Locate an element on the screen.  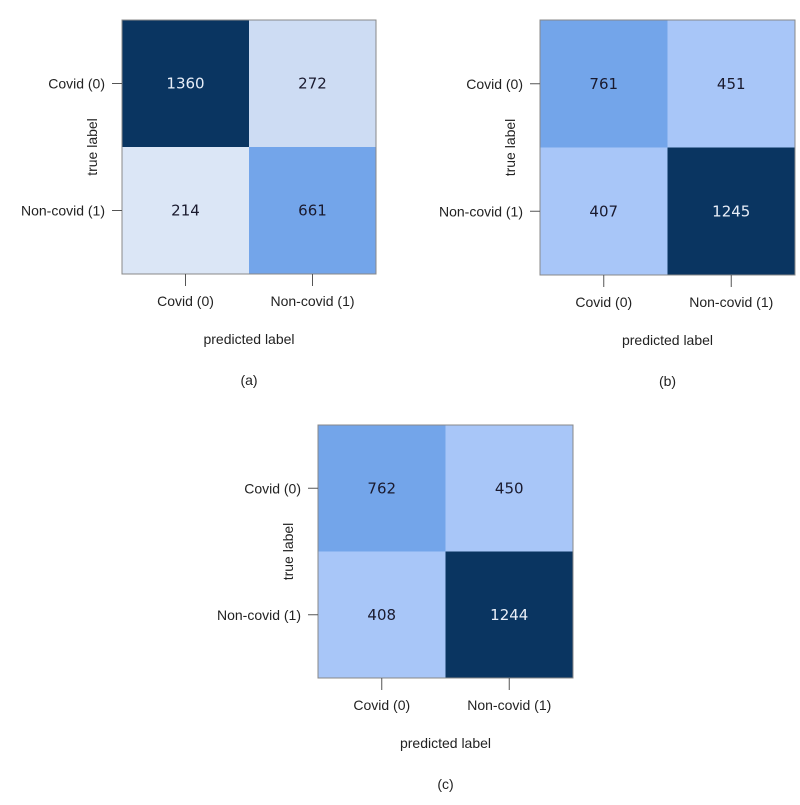
cell-value-label: 214 is located at coordinates (185, 211).